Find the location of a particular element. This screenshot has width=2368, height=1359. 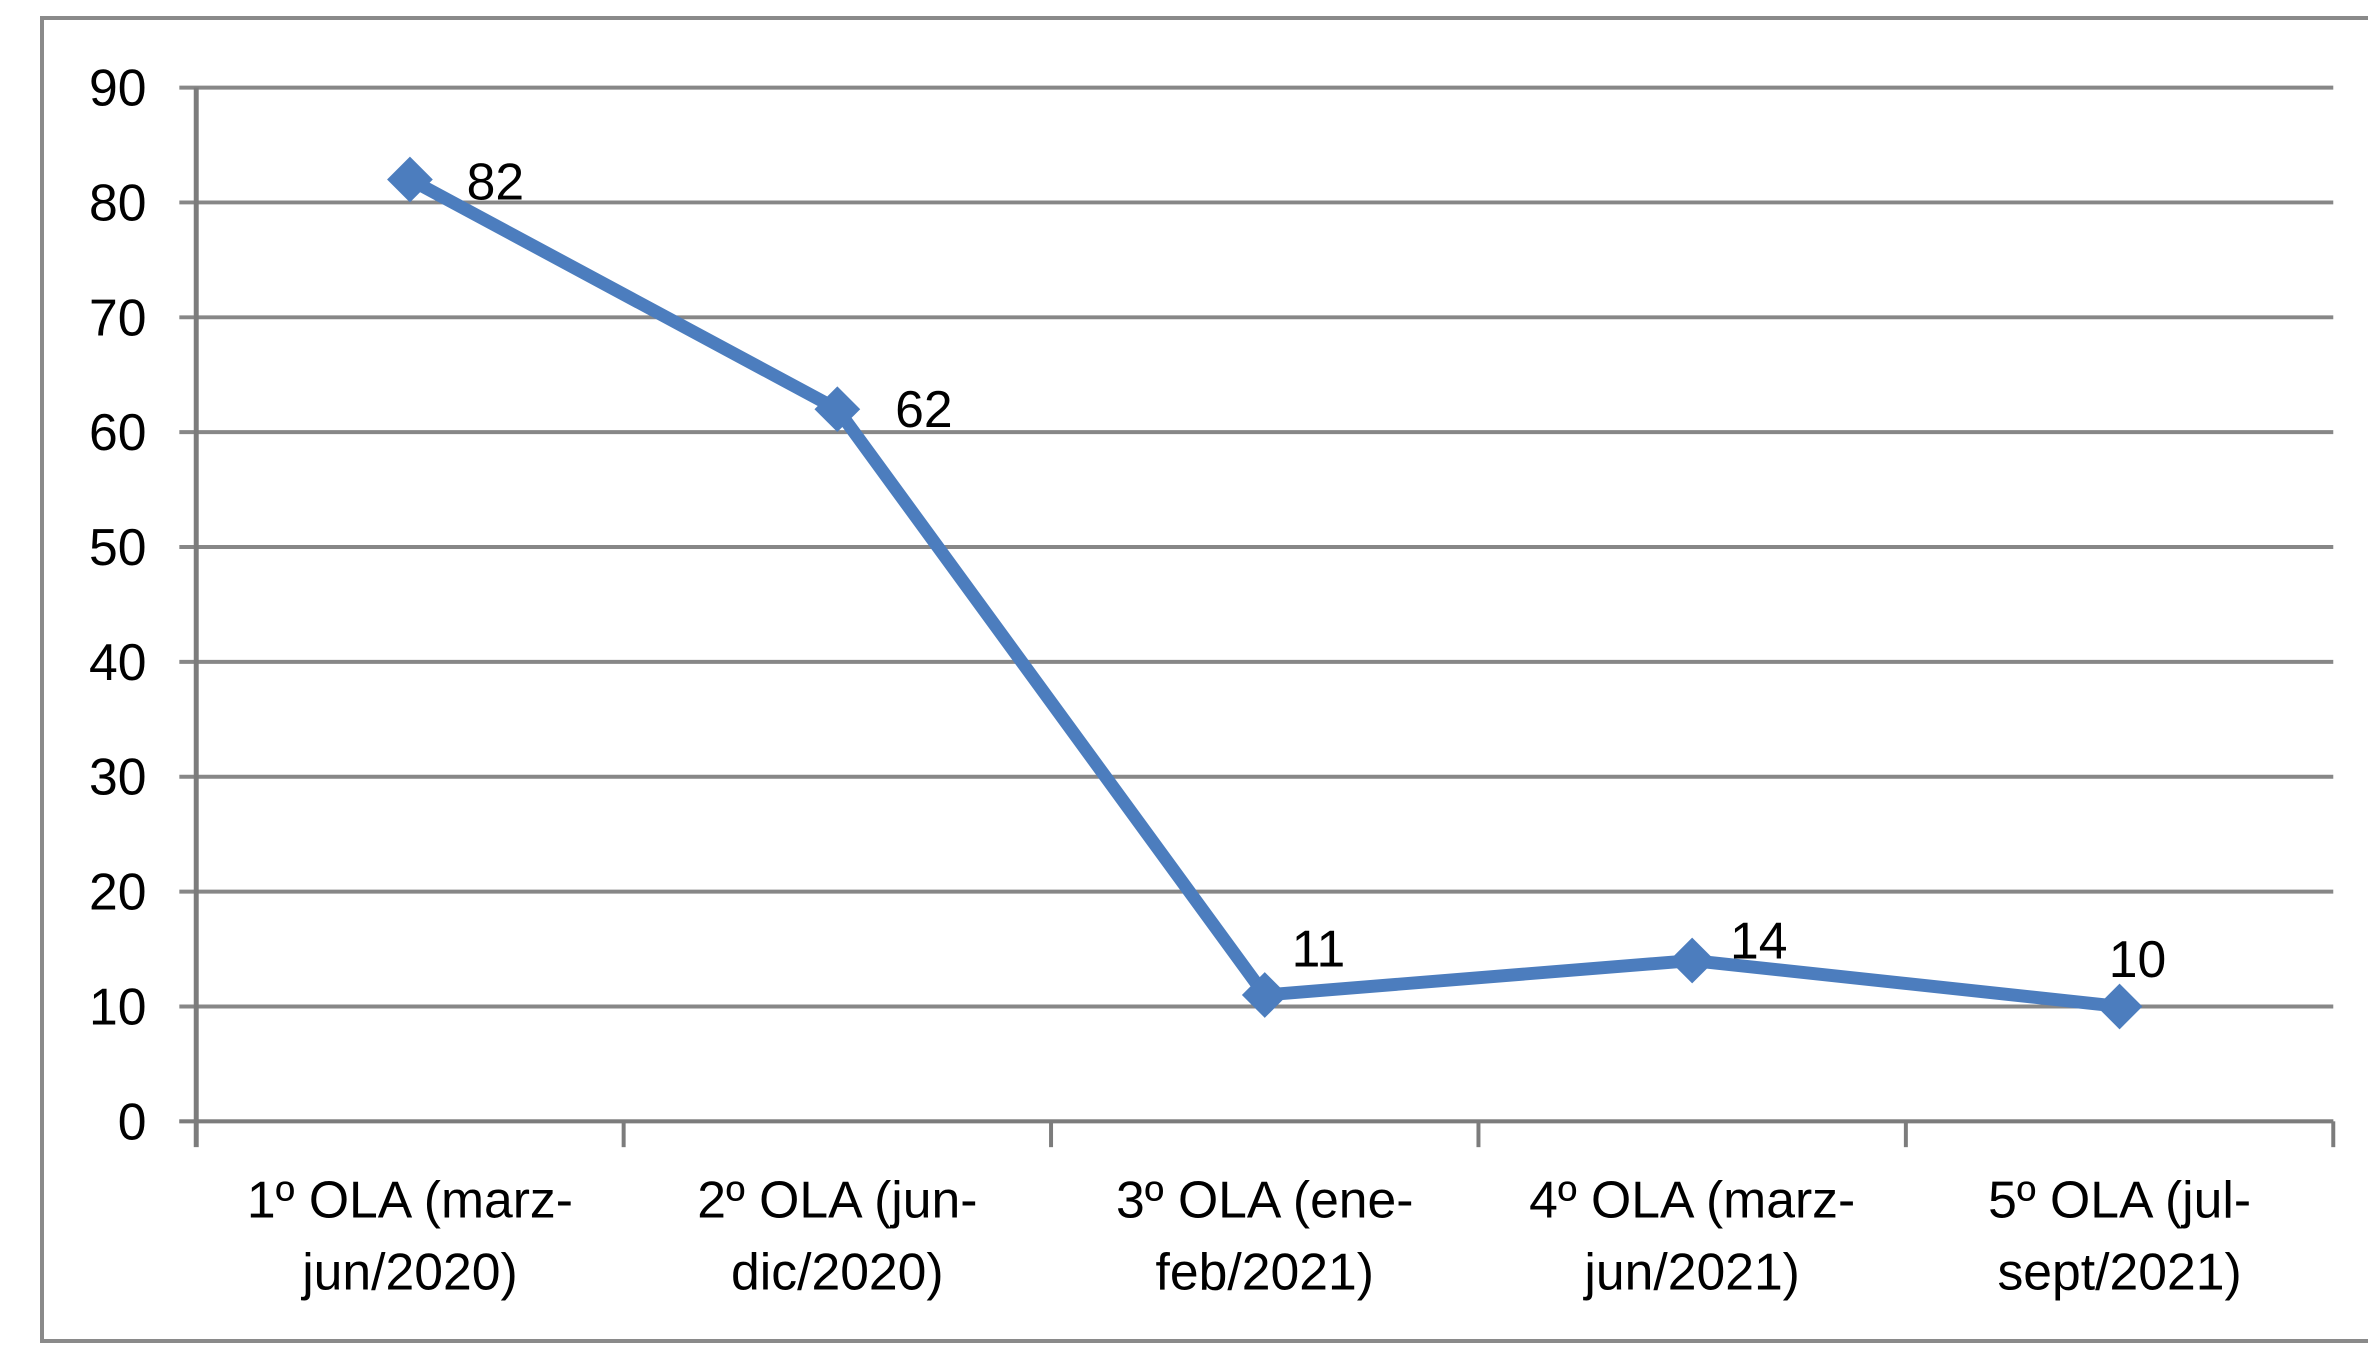

y-axis-tick-label: 70 is located at coordinates (117, 317).